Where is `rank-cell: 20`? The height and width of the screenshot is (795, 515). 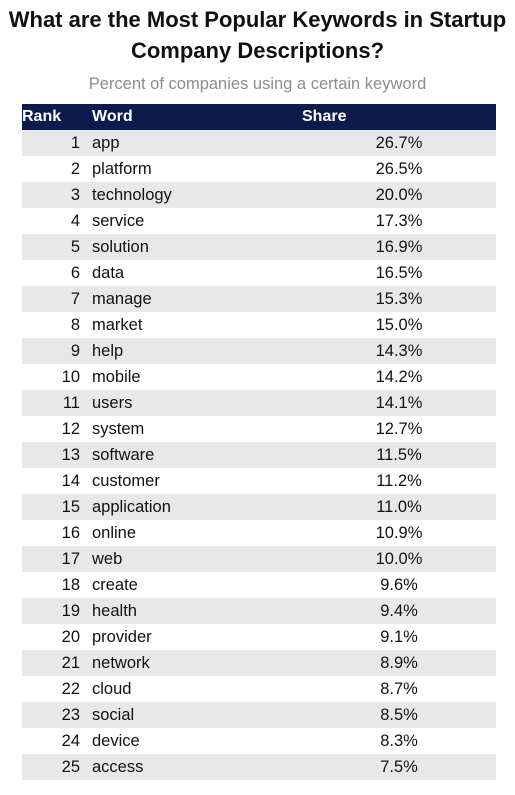
rank-cell: 20 is located at coordinates (57, 637).